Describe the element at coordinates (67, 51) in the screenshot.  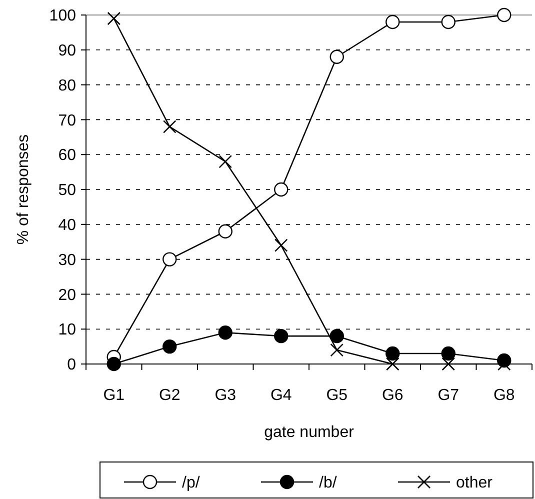
I see `y-tick-label: 90` at that location.